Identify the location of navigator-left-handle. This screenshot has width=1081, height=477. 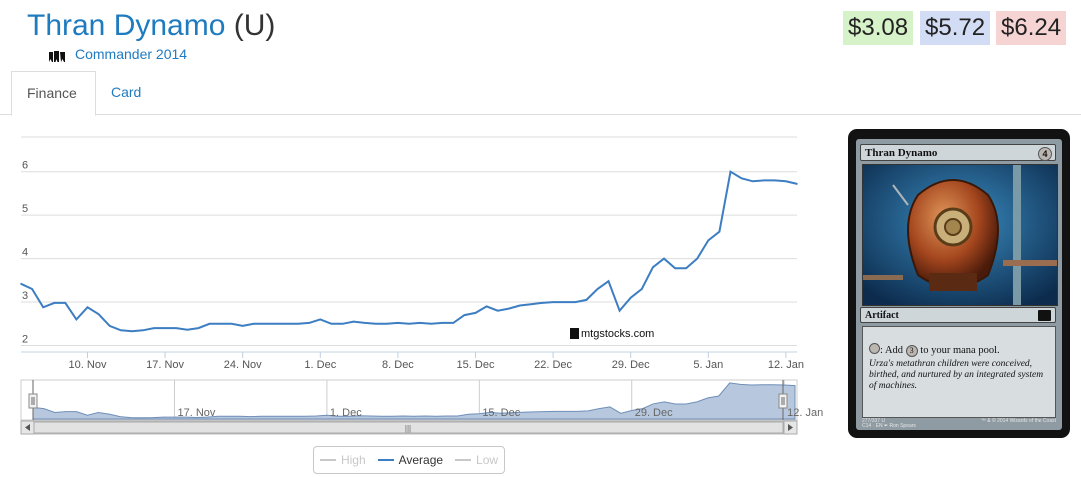
(33, 401).